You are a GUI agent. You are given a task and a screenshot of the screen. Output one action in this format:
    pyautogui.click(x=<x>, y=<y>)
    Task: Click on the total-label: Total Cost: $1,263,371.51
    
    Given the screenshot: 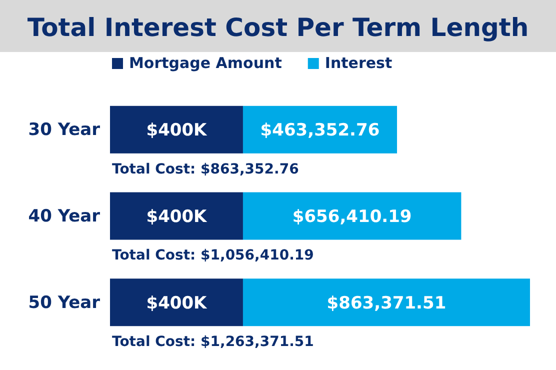 What is the action you would take?
    pyautogui.click(x=213, y=342)
    